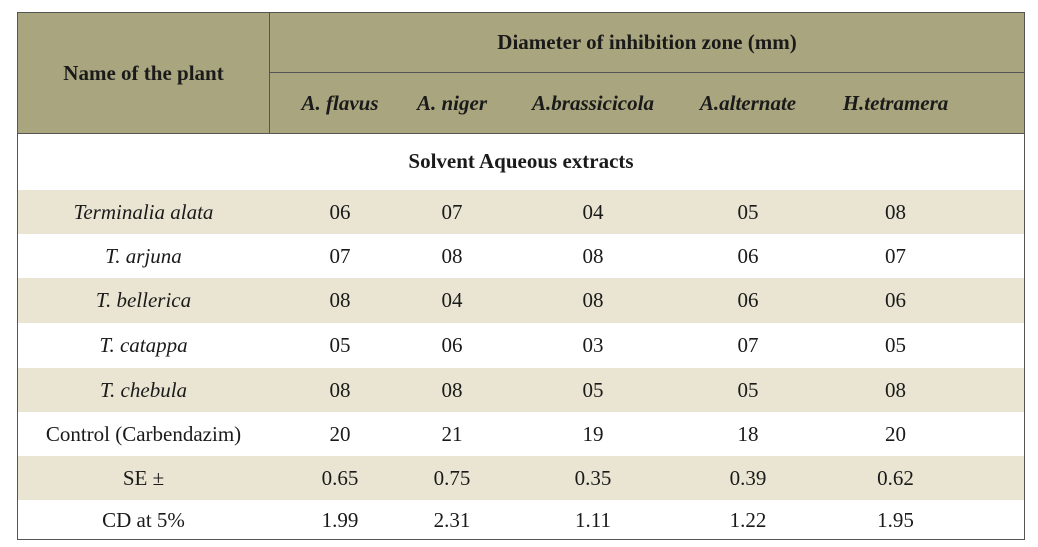  What do you see at coordinates (144, 73) in the screenshot?
I see `column-header-plant-name: Name of the plant` at bounding box center [144, 73].